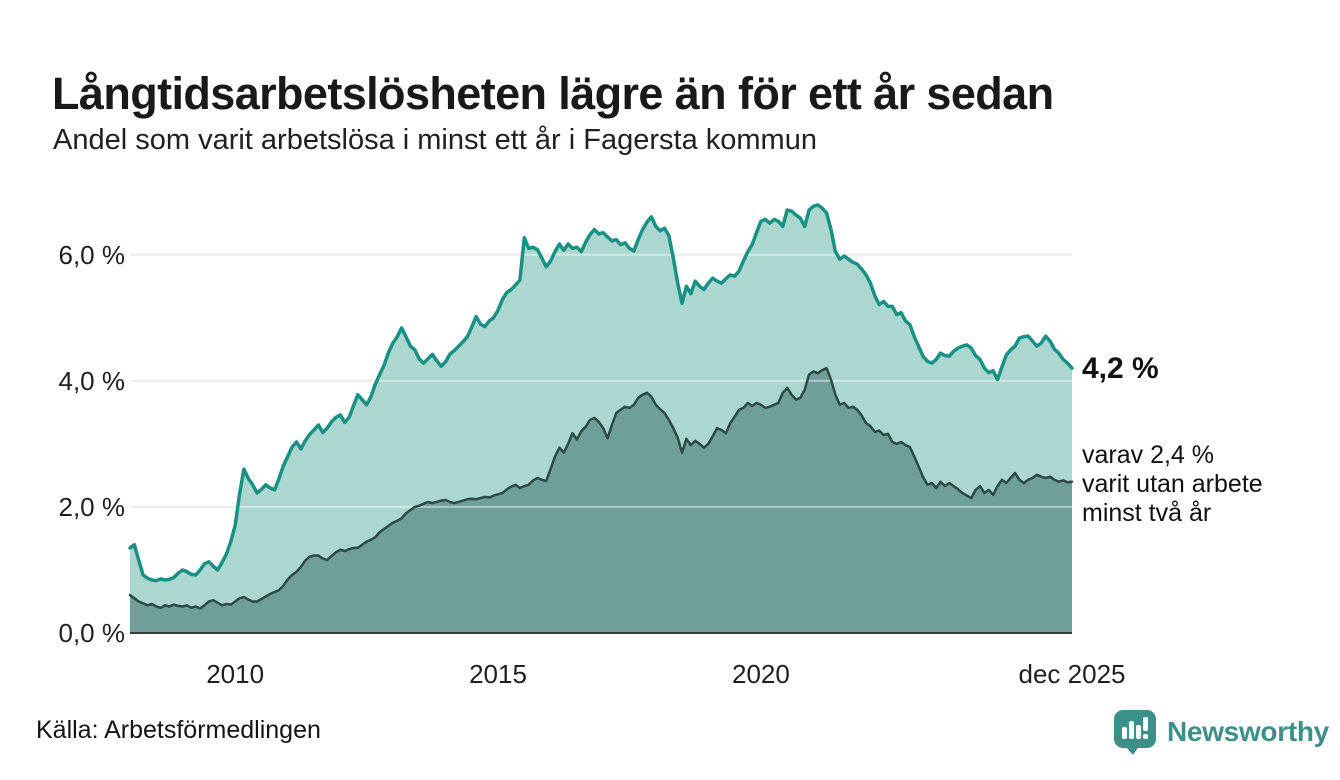  Describe the element at coordinates (92, 506) in the screenshot. I see `y-tick-2: 2,0 %` at that location.